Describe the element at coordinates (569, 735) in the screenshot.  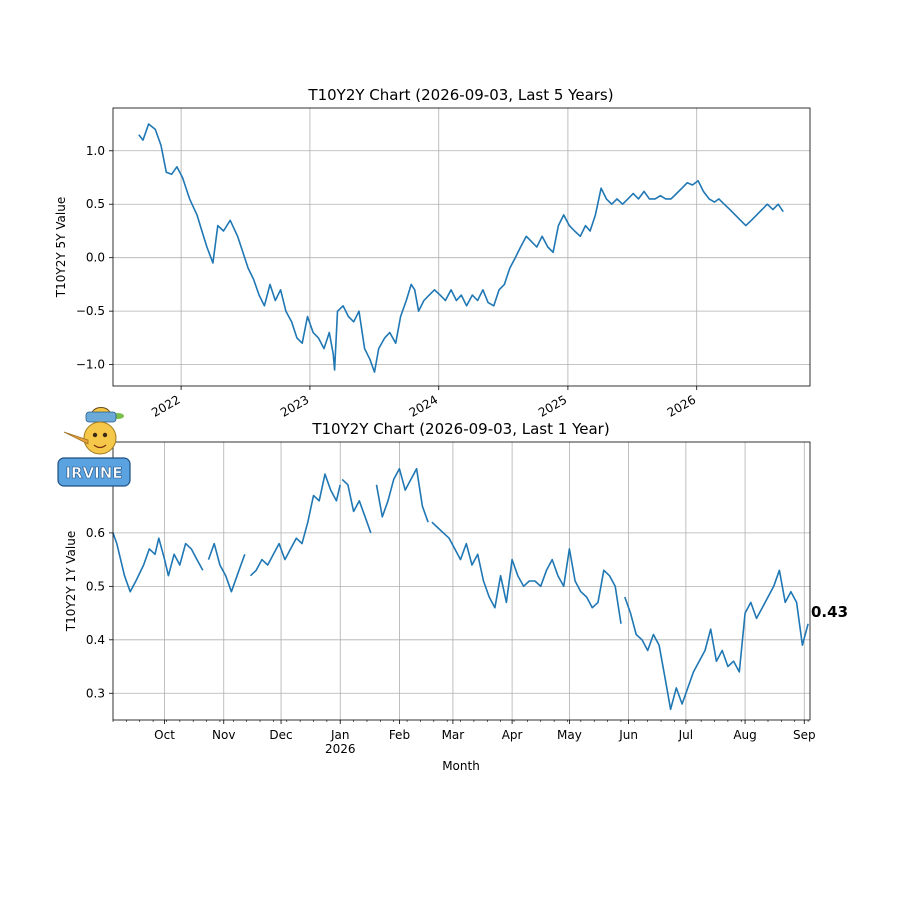
I see `x-tick-label: May` at that location.